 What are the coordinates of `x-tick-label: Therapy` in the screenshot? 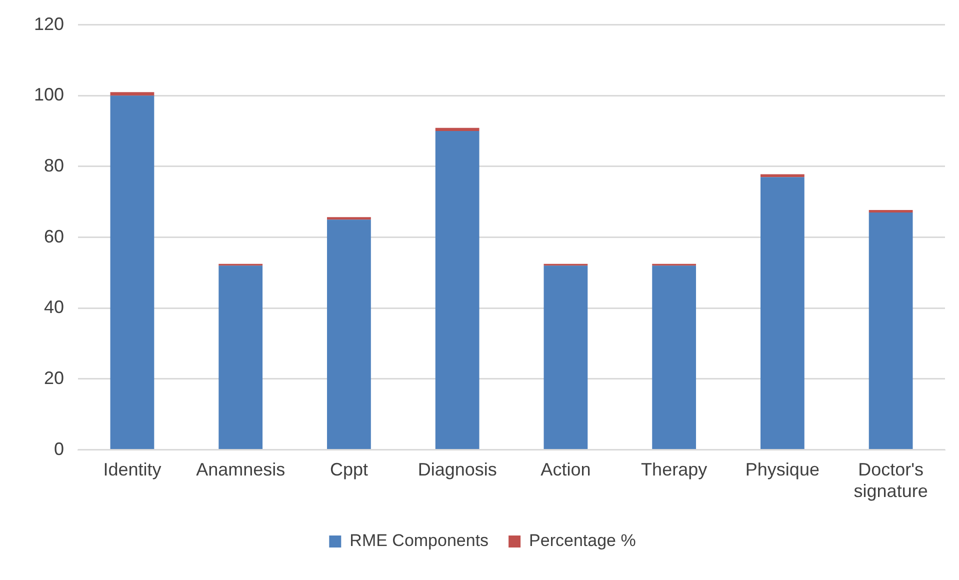 It's located at (674, 470).